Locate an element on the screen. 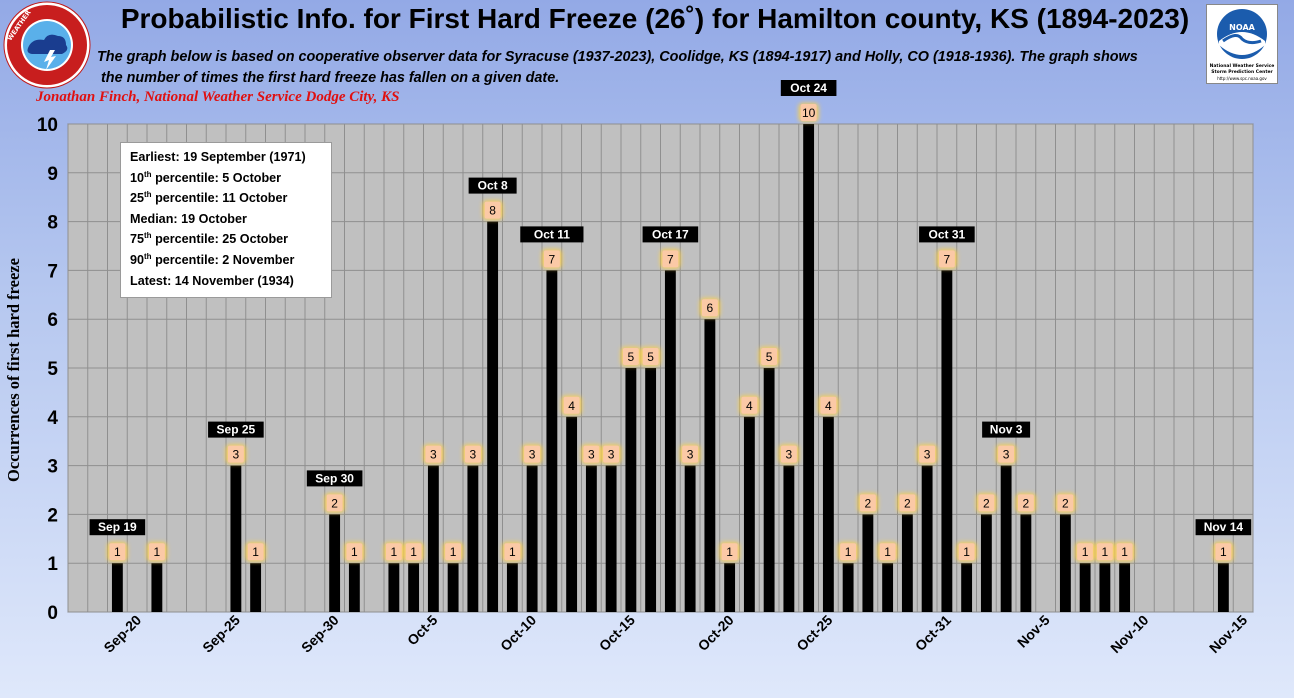 The image size is (1294, 698). stat-median: Median: 19 October is located at coordinates (188, 218).